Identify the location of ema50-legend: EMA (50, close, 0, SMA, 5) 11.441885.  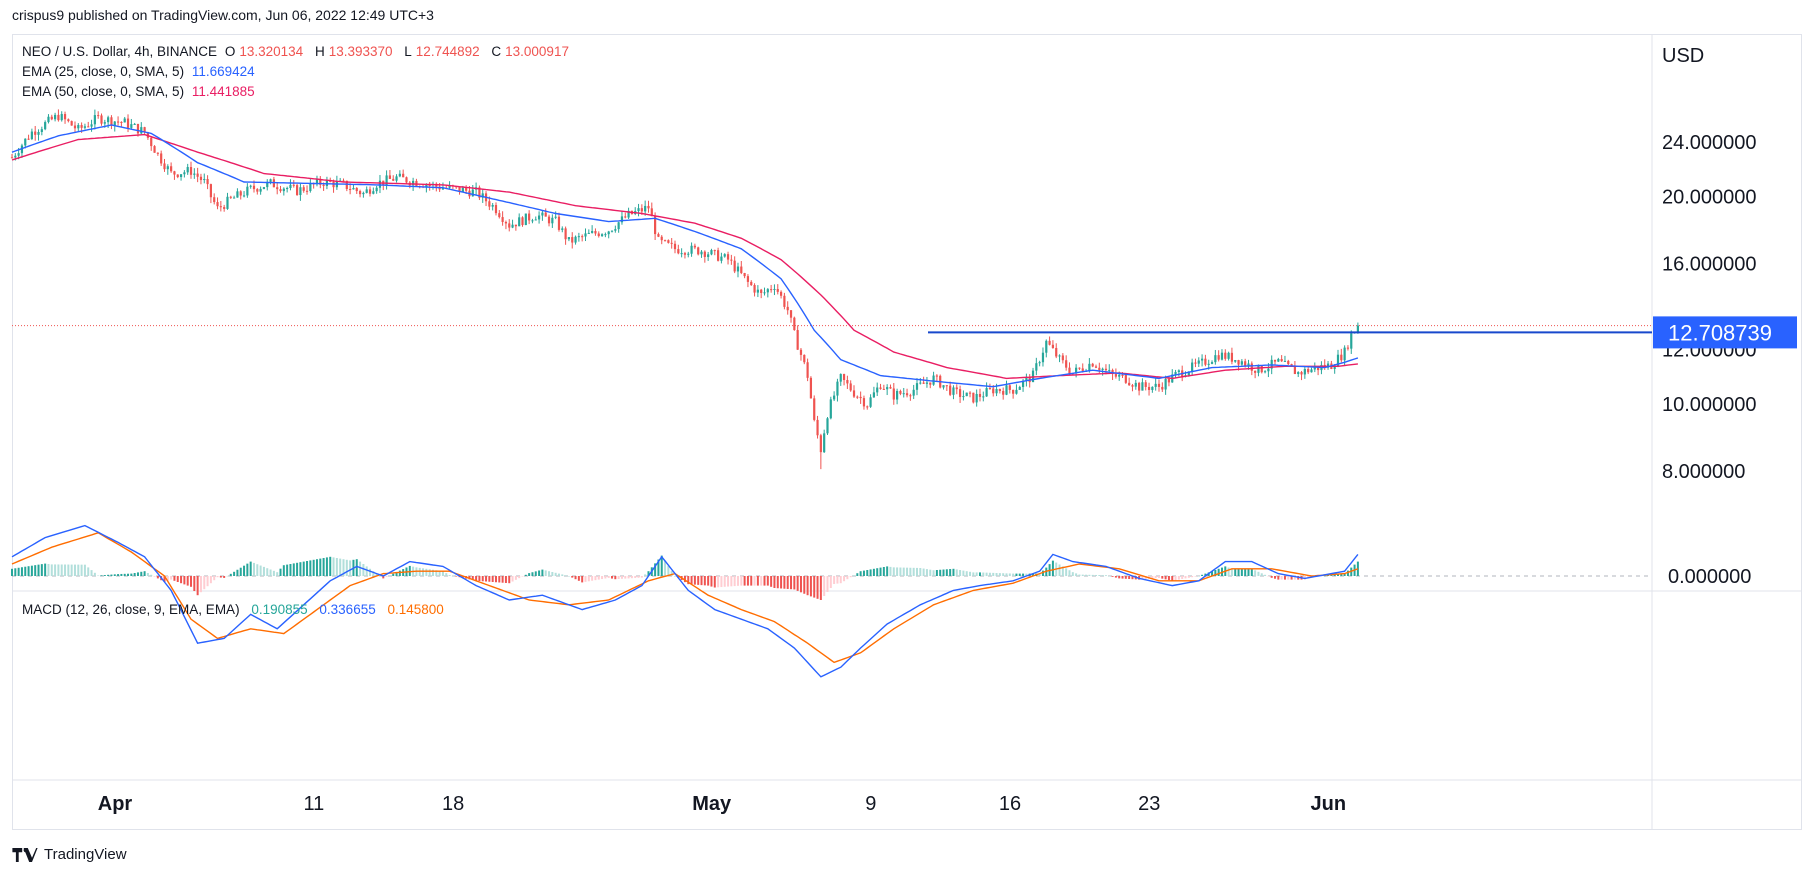
(140, 91).